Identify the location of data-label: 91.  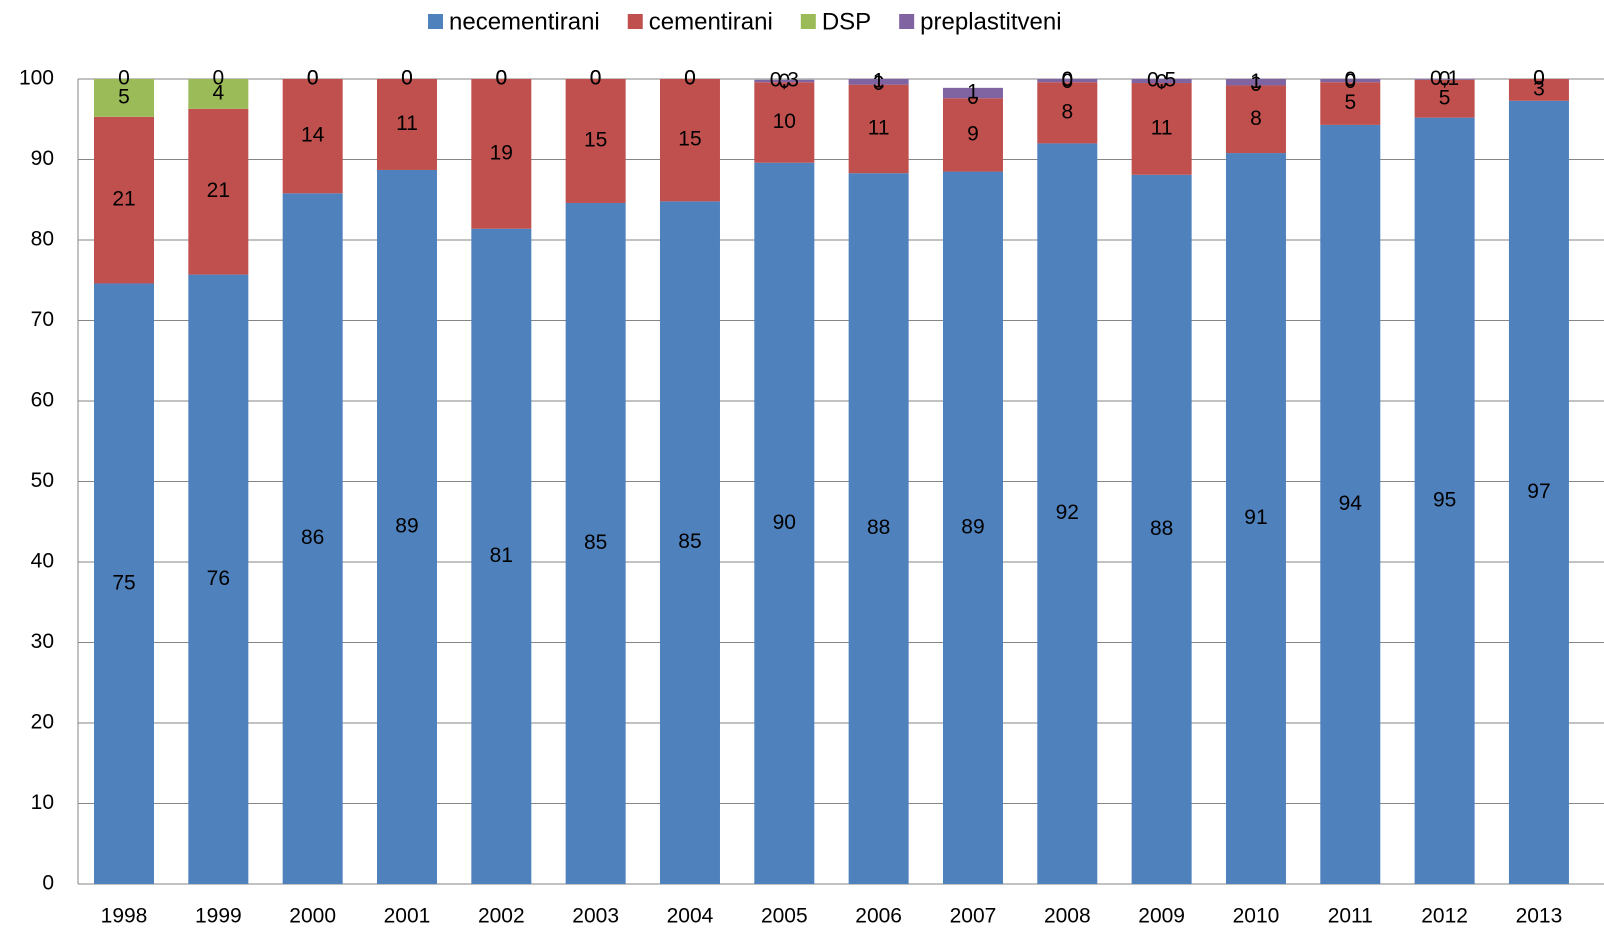
(1255, 517).